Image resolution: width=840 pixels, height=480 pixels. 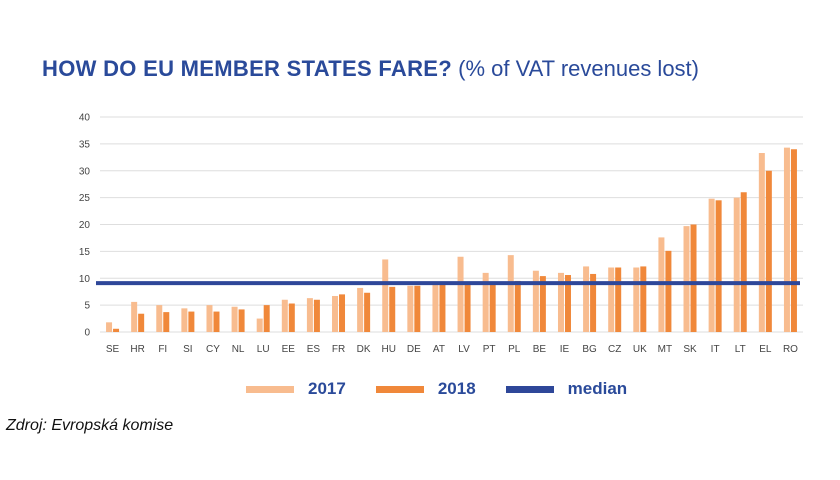 What do you see at coordinates (586, 299) in the screenshot?
I see `bar-2017-bg` at bounding box center [586, 299].